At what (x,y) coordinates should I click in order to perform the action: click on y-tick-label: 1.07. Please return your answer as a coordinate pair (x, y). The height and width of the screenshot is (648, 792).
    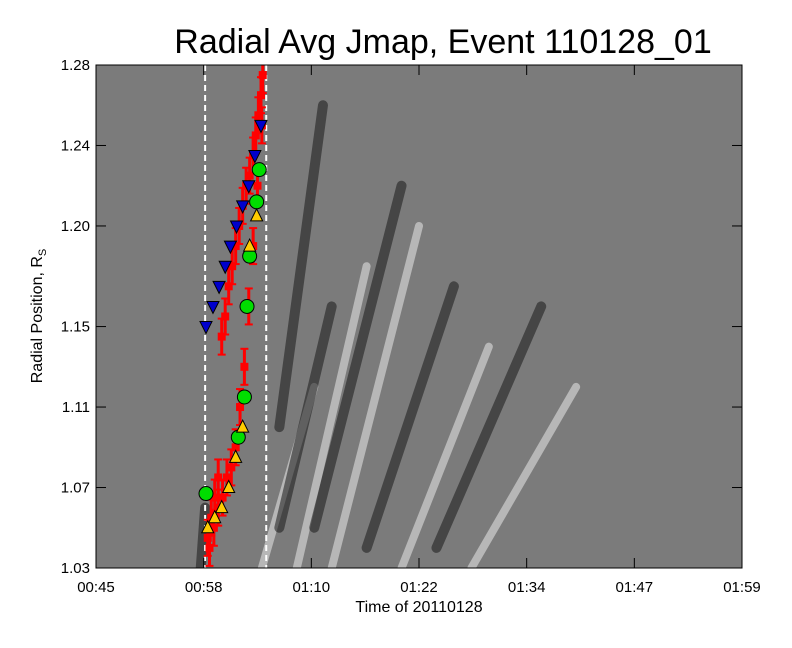
    Looking at the image, I should click on (75, 488).